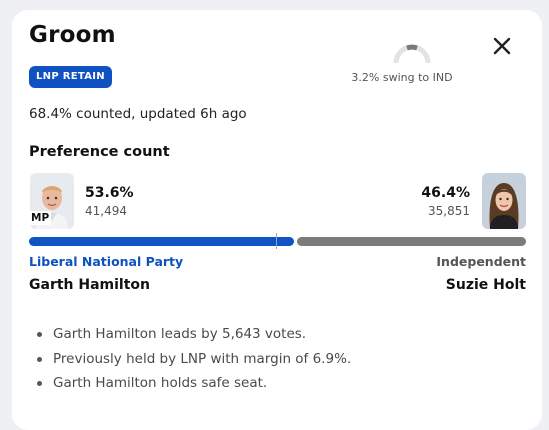  I want to click on majority-marker, so click(276, 241).